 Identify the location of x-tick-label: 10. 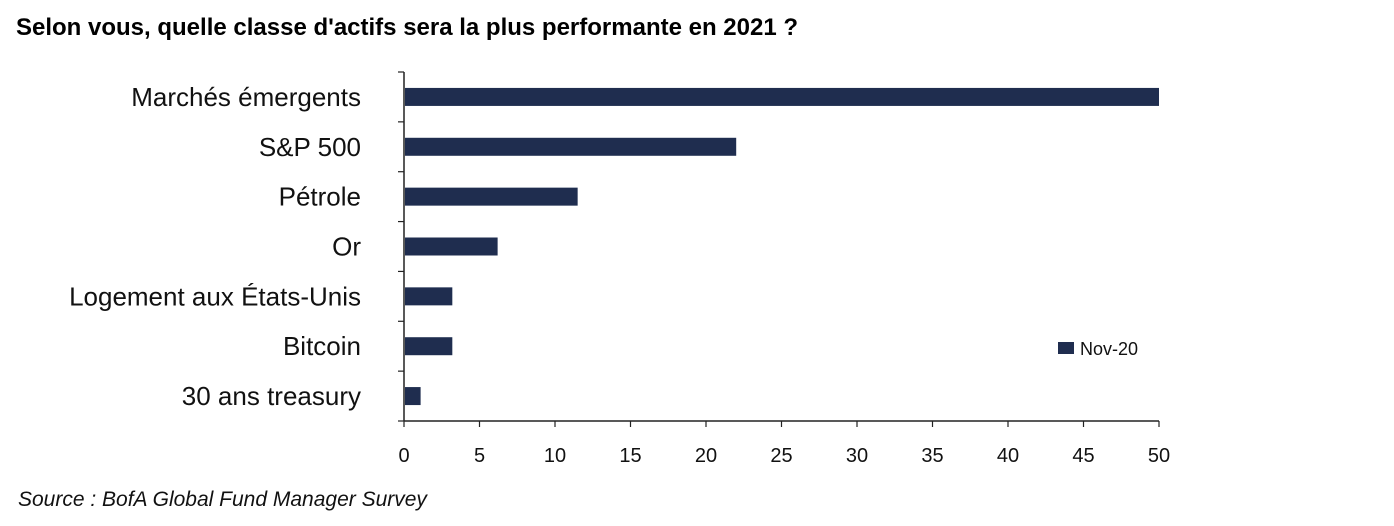
(555, 456).